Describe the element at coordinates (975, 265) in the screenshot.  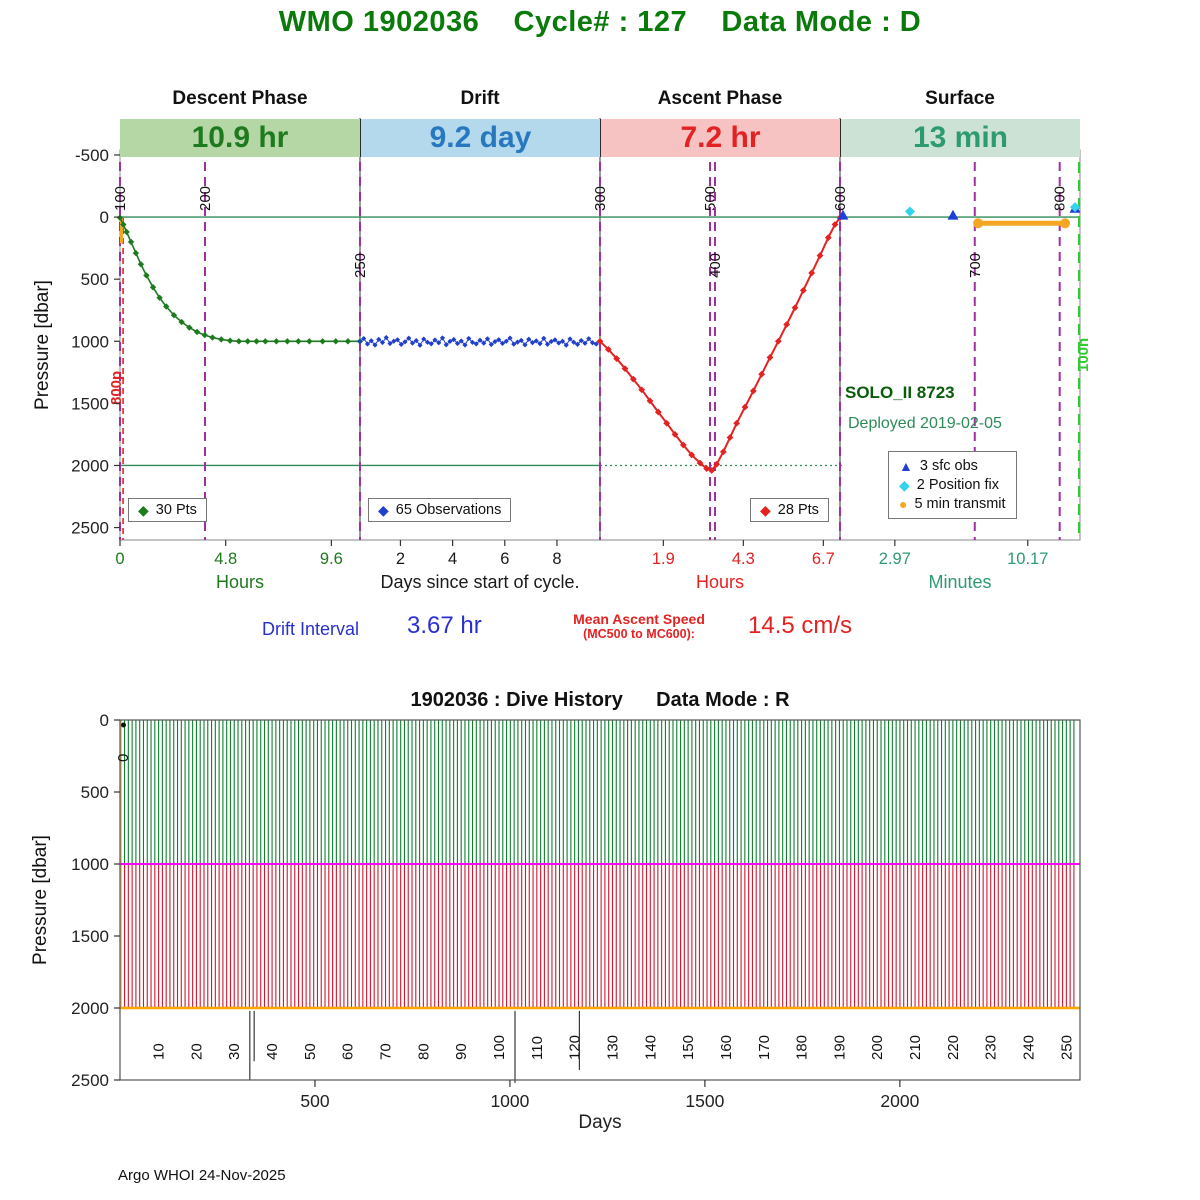
I see `svg-text: 700` at that location.